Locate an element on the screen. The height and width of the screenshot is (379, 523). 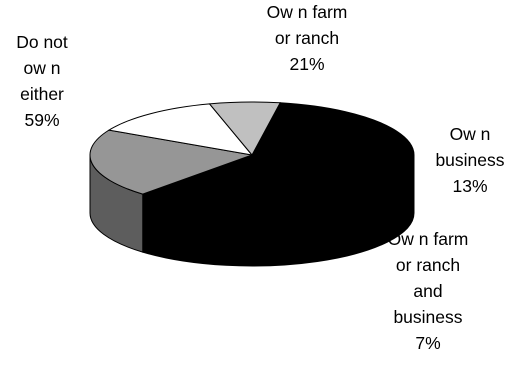
slice-label-0: Do not ow n either 59% is located at coordinates (42, 81).